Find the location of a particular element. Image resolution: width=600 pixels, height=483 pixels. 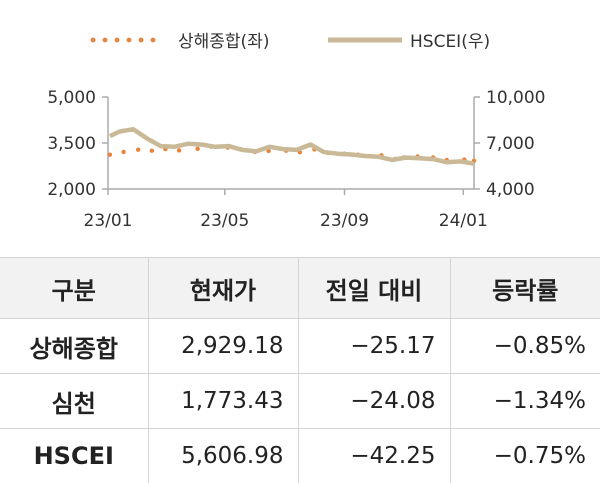

legend-item-shanghai: 상해종합(좌) is located at coordinates (180, 42).